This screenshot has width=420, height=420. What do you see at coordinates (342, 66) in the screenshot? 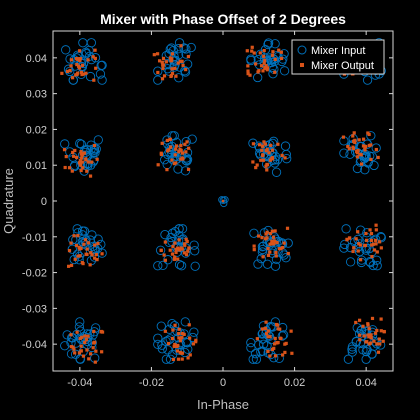
I see `legend-label-output: Mixer Output` at bounding box center [342, 66].